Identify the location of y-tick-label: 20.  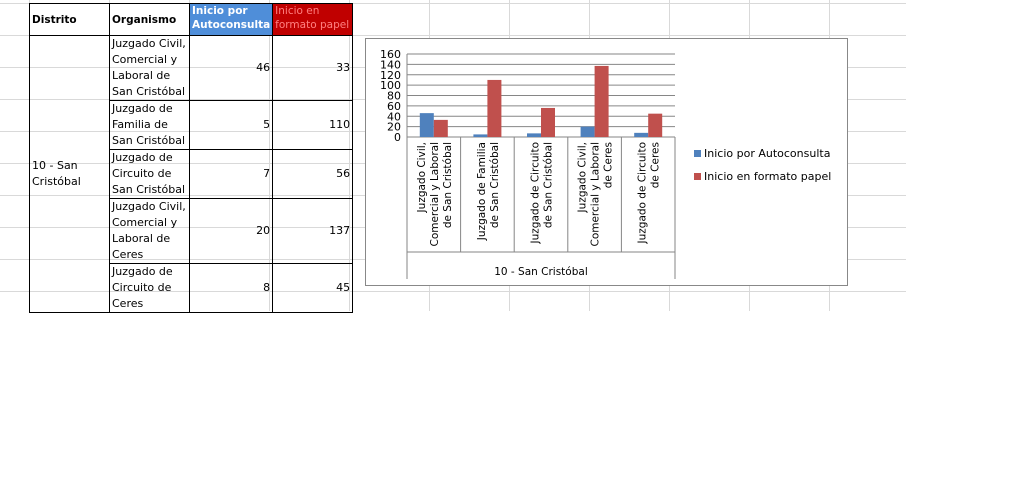
(394, 127).